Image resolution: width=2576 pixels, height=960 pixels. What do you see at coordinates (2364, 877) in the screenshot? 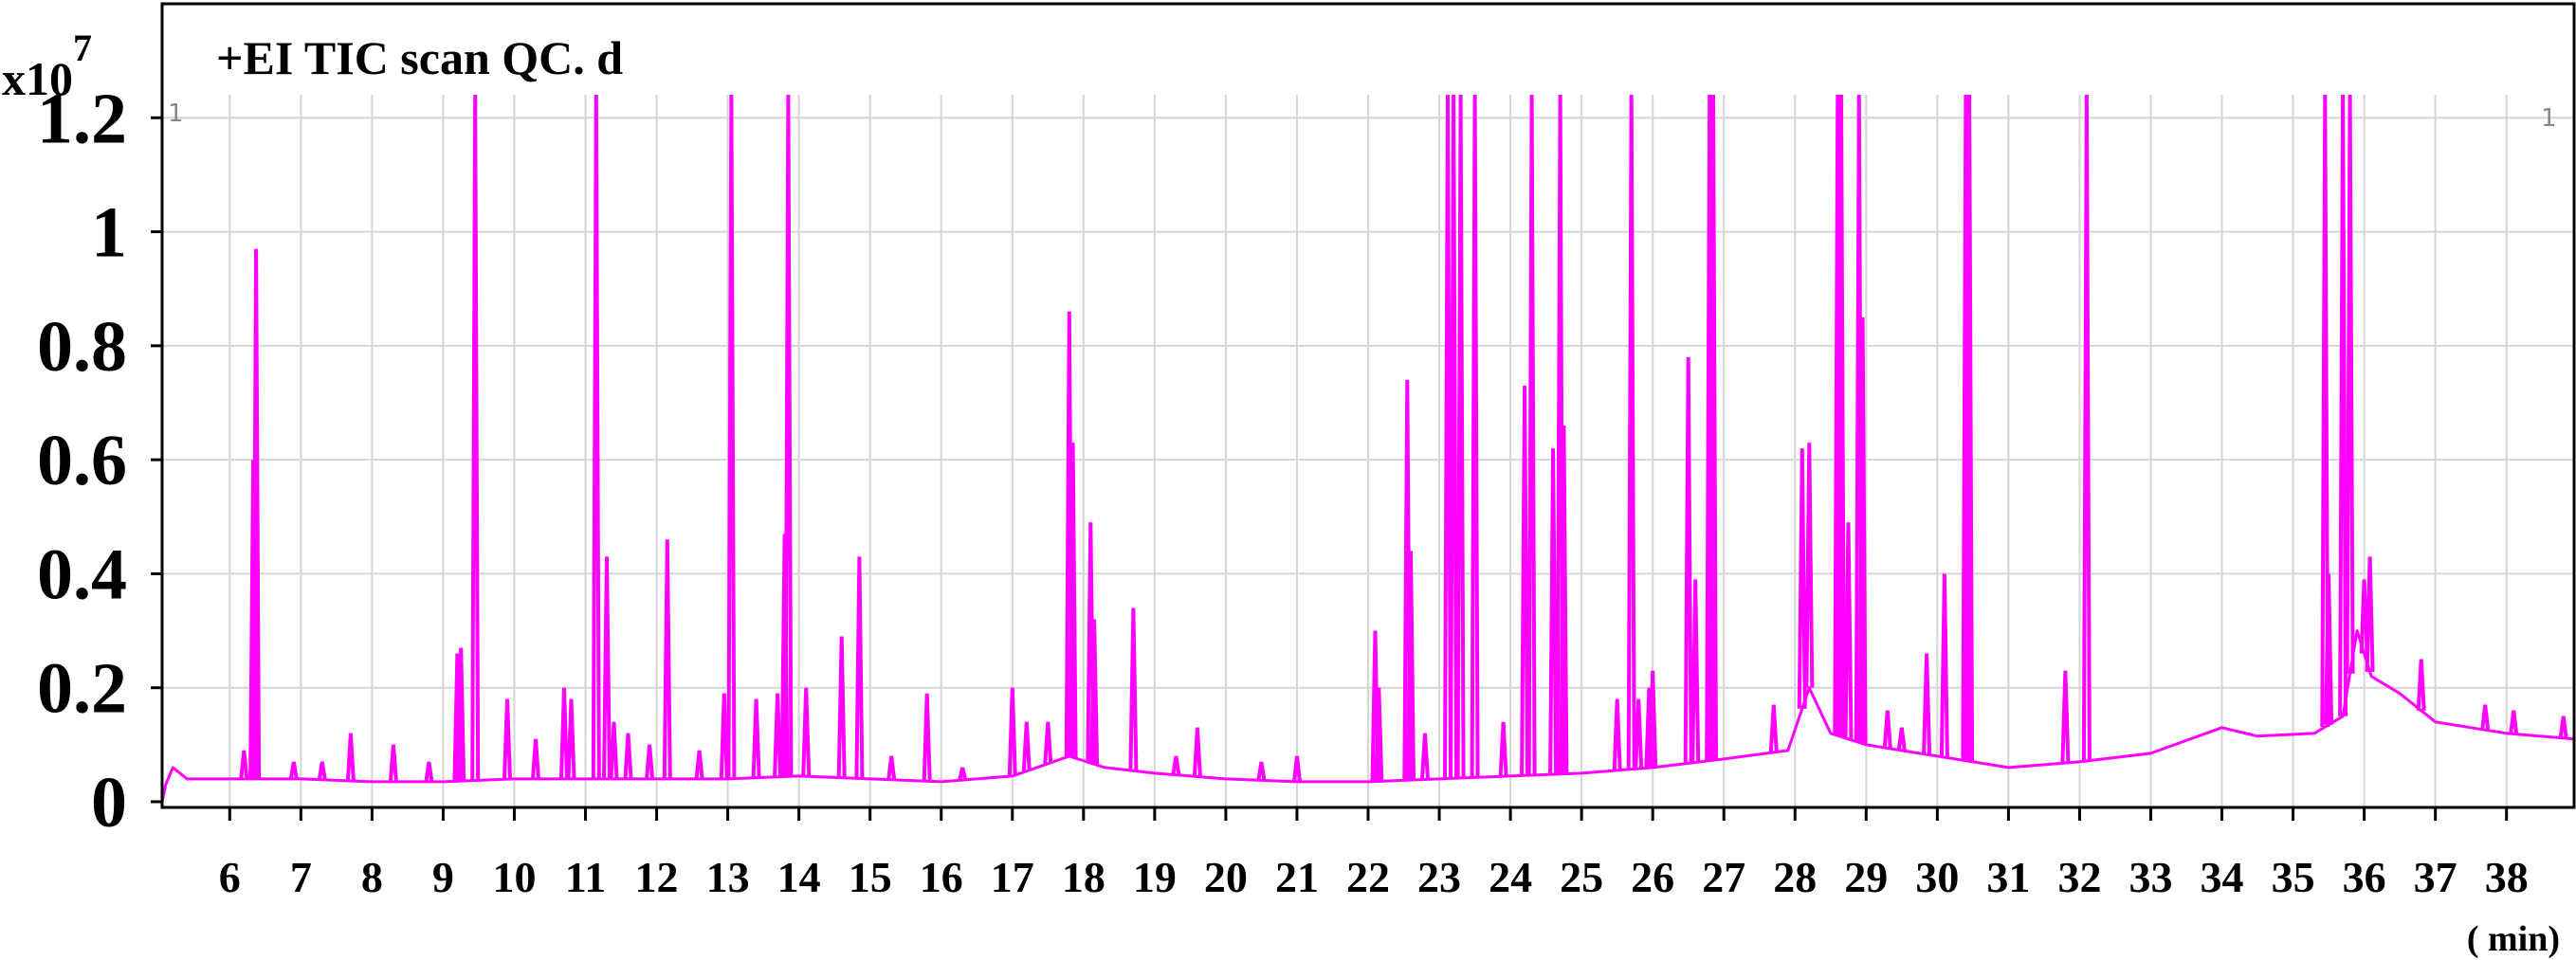
I see `x-tick-label: 36` at bounding box center [2364, 877].